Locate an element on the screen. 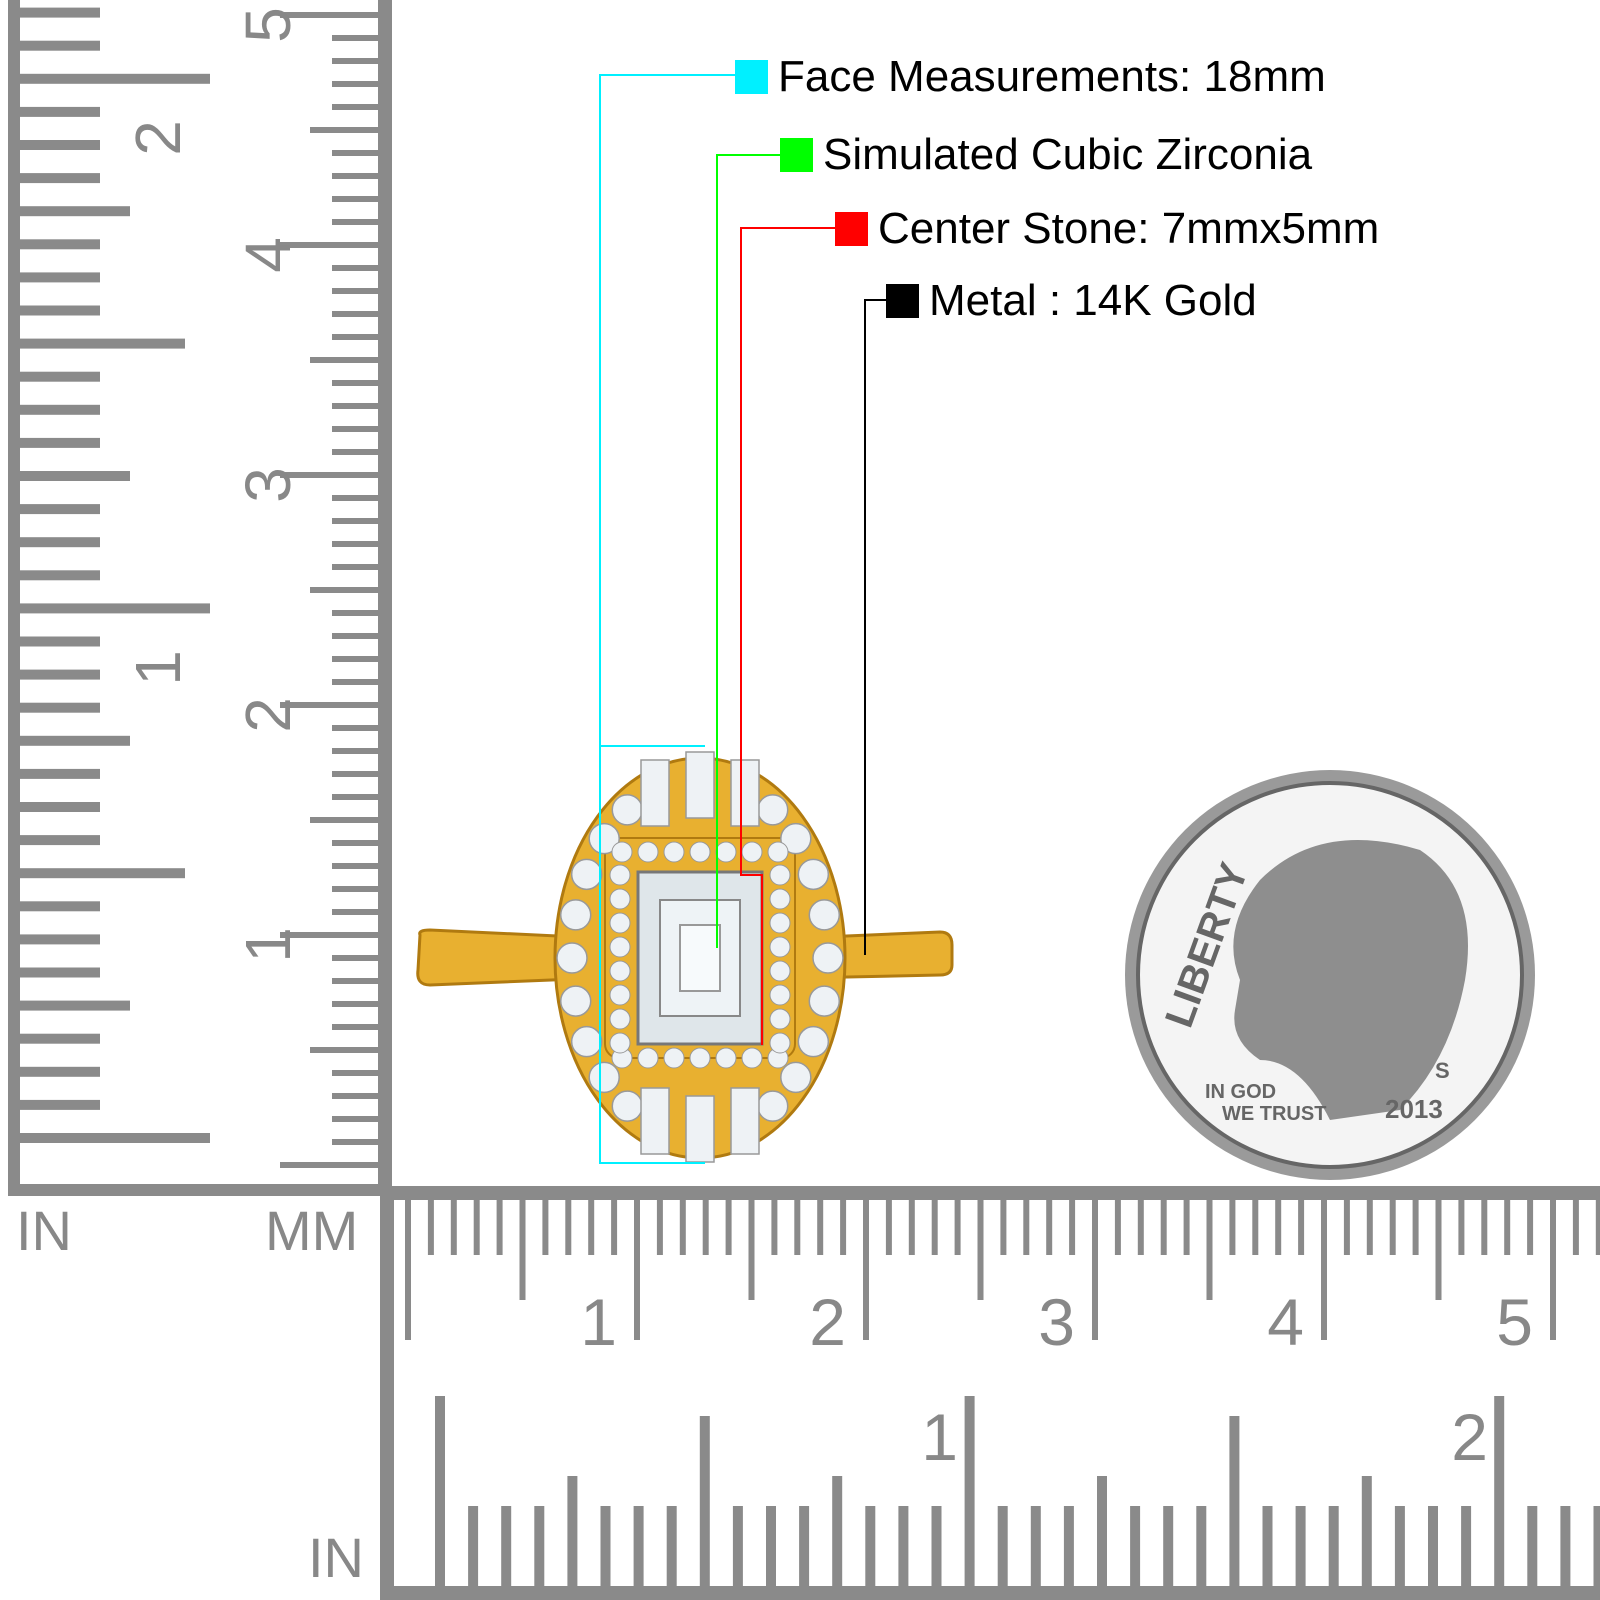  bottom-ruler-left-edge is located at coordinates (387, 1393).